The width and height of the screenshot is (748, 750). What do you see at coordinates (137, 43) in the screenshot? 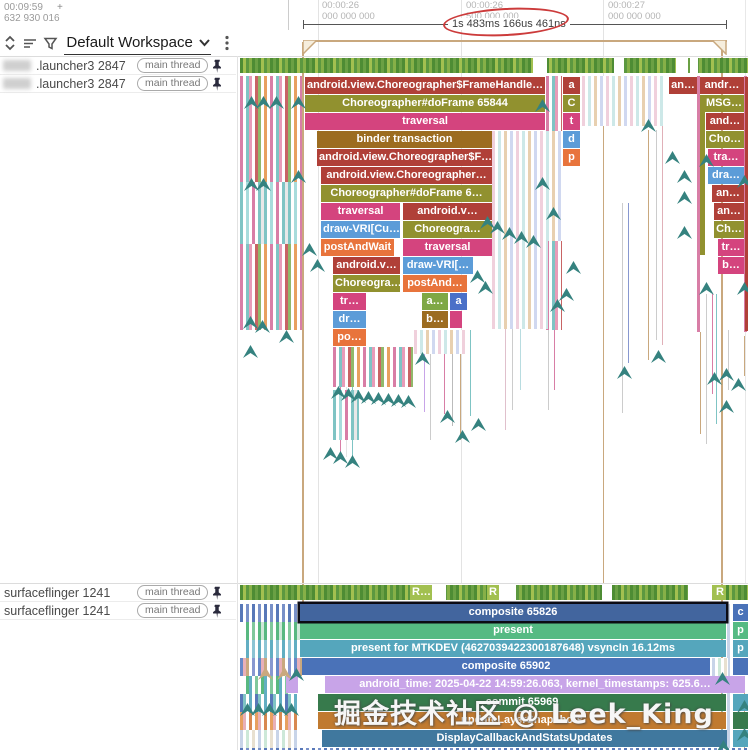
I see `workspace-selector: Default Workspace` at bounding box center [137, 43].